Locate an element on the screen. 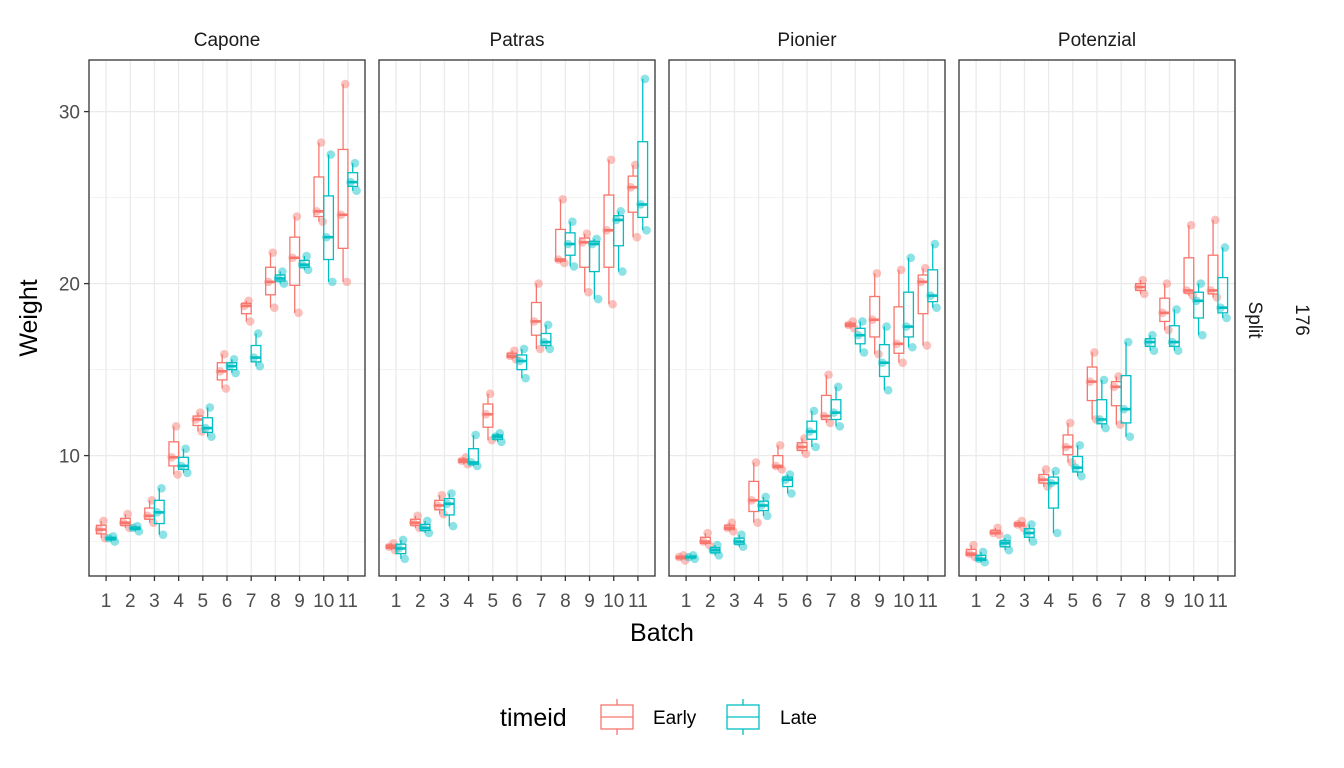  x-tick-label: 6 is located at coordinates (807, 601).